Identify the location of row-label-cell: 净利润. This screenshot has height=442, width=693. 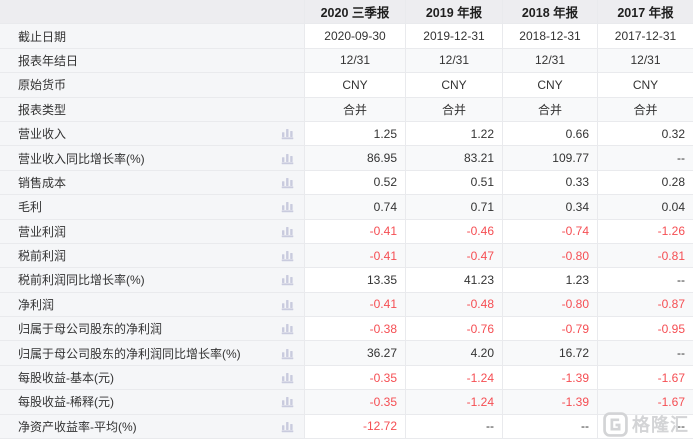
(152, 304).